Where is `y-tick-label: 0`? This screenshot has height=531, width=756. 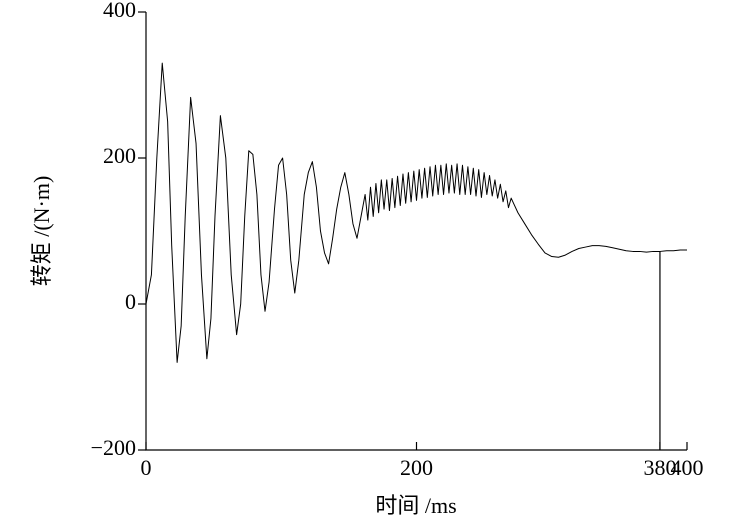 y-tick-label: 0 is located at coordinates (130, 301).